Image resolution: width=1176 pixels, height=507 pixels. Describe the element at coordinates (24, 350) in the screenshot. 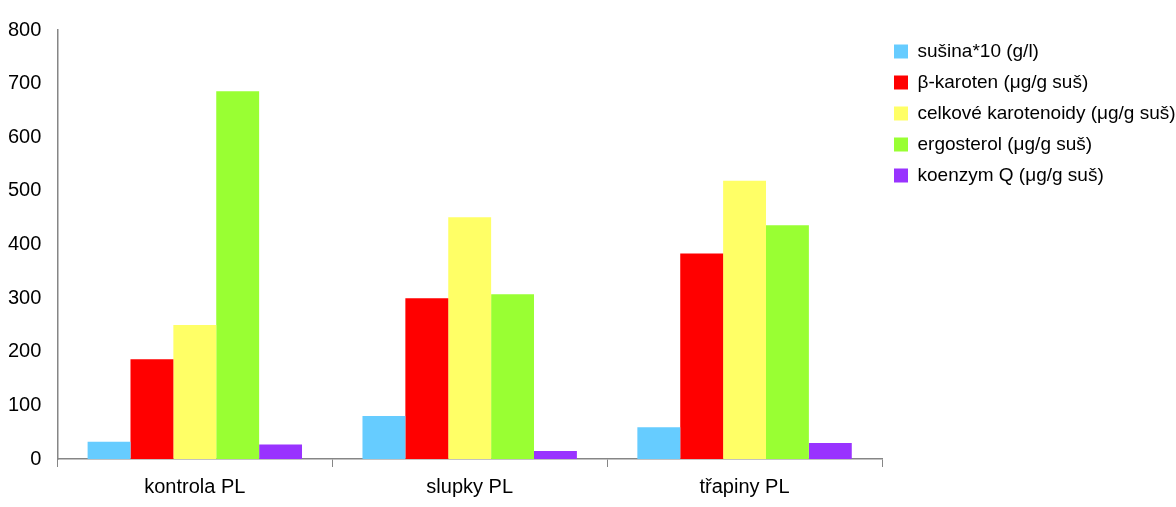

I see `y-tick-label: 200` at that location.